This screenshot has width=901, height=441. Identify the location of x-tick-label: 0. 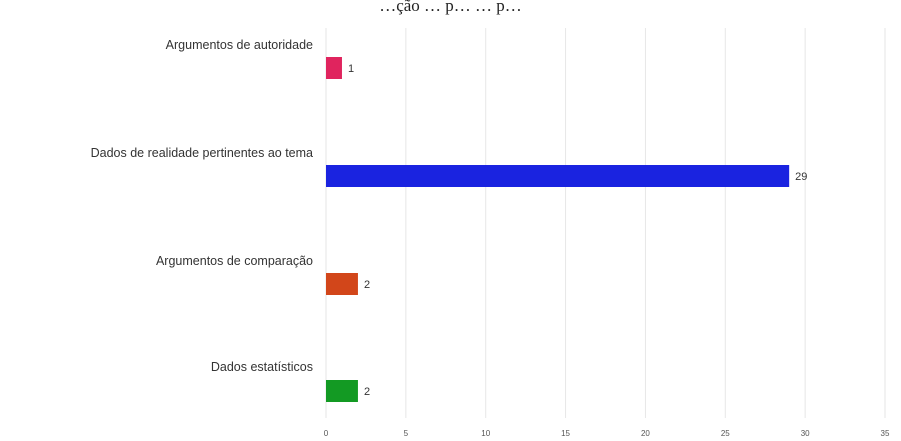
(326, 433).